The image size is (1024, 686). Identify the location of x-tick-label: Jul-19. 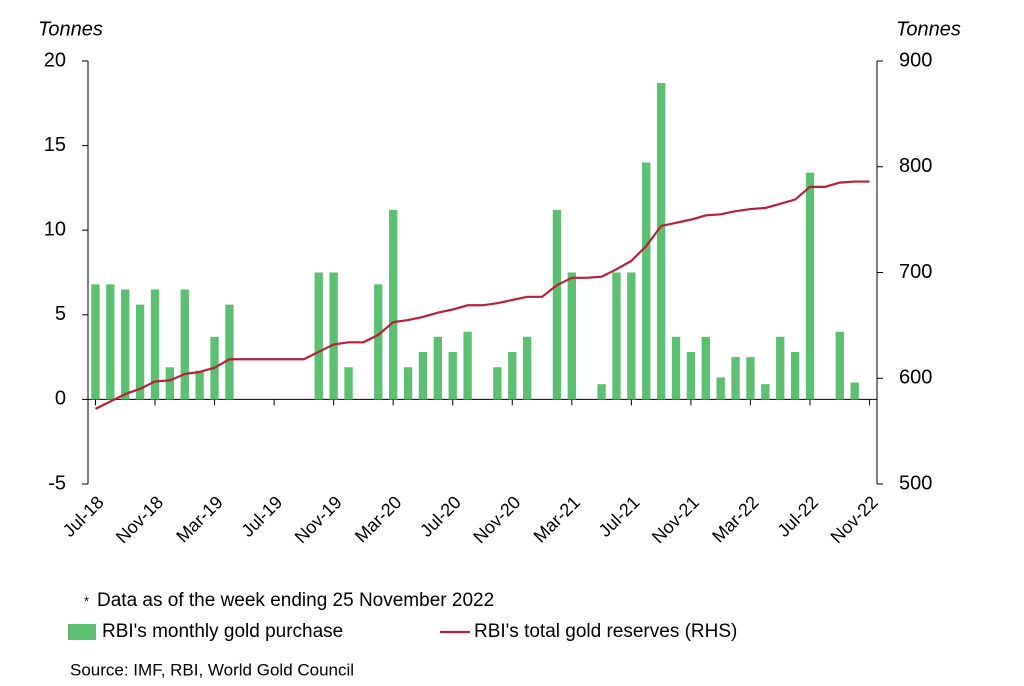
(261, 516).